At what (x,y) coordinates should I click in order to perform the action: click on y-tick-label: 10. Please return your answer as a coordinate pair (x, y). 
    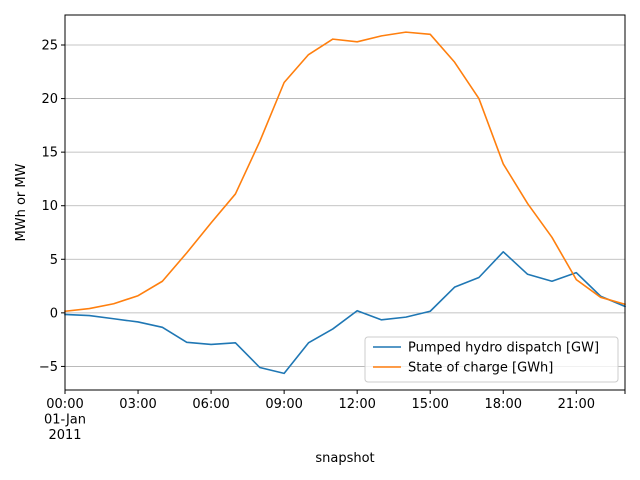
    Looking at the image, I should click on (49, 206).